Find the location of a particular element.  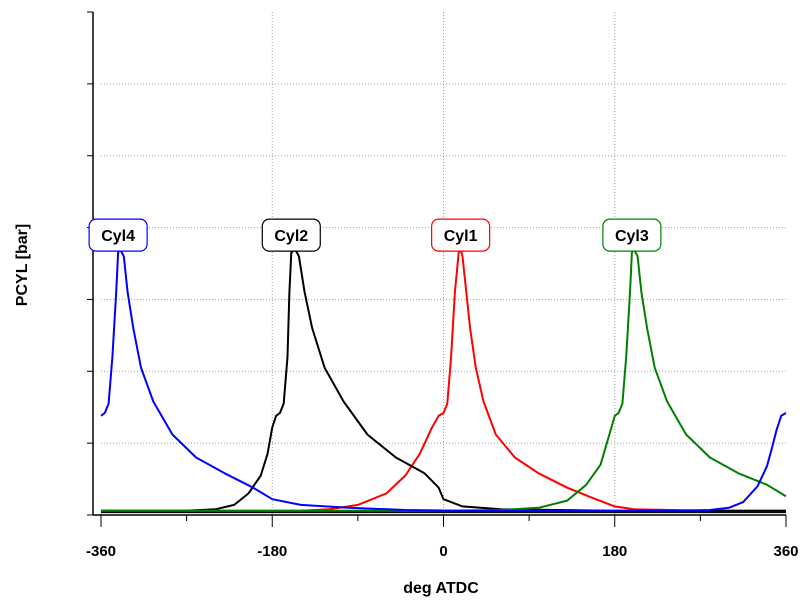

x-axis-title: deg ATDC is located at coordinates (441, 588).